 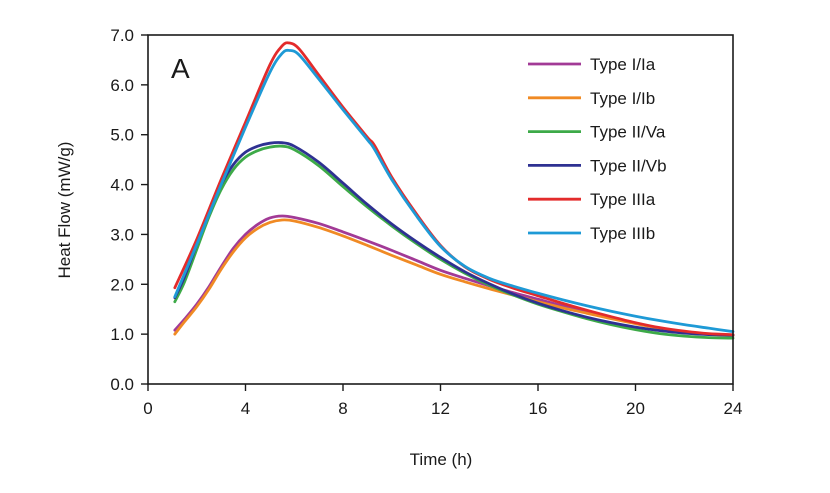 What do you see at coordinates (342, 408) in the screenshot?
I see `x-tick-label: 8` at bounding box center [342, 408].